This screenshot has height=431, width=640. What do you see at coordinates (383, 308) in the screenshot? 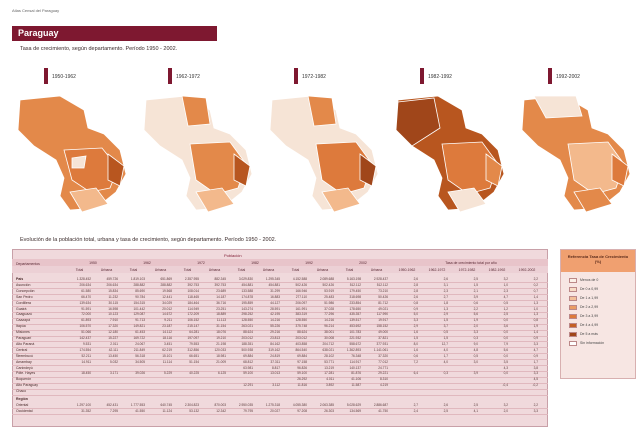
I see `table-cell: 49.021` at bounding box center [383, 308].